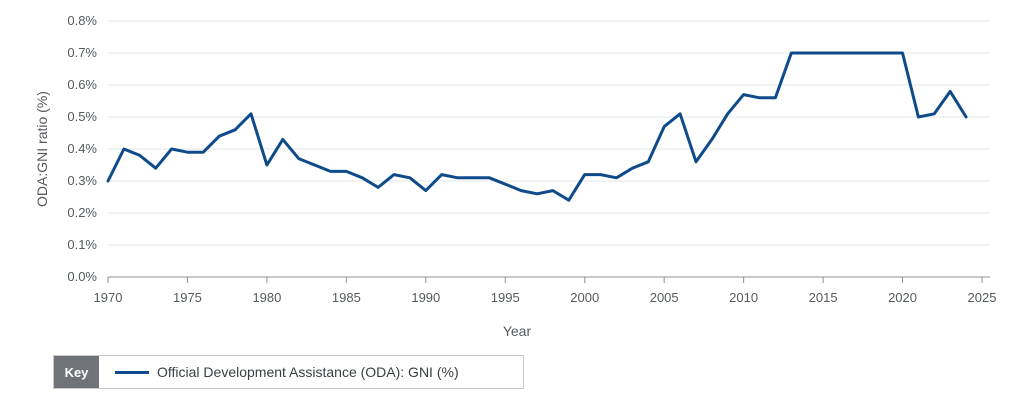  What do you see at coordinates (82, 212) in the screenshot?
I see `y-tick-label: 0.2%` at bounding box center [82, 212].